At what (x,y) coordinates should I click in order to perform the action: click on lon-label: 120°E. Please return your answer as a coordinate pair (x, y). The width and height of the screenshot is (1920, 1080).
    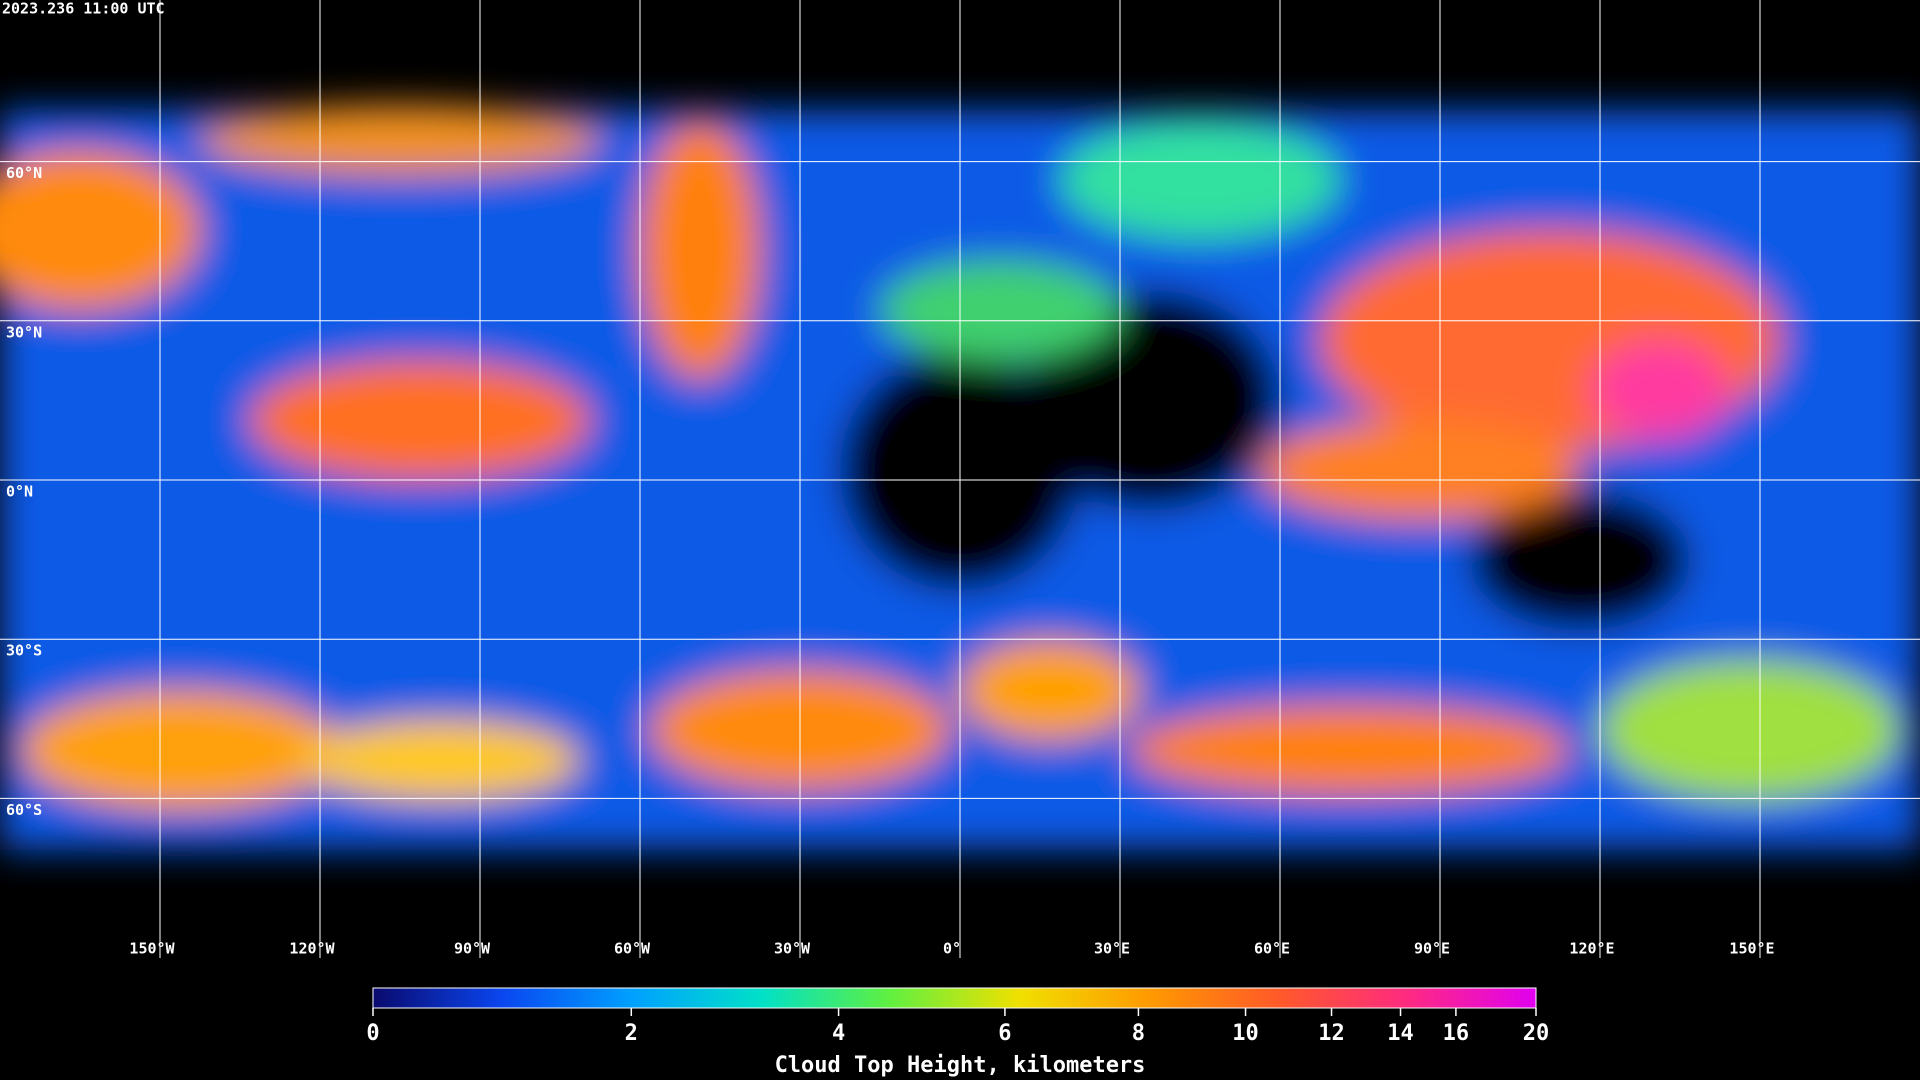
    Looking at the image, I should click on (1591, 949).